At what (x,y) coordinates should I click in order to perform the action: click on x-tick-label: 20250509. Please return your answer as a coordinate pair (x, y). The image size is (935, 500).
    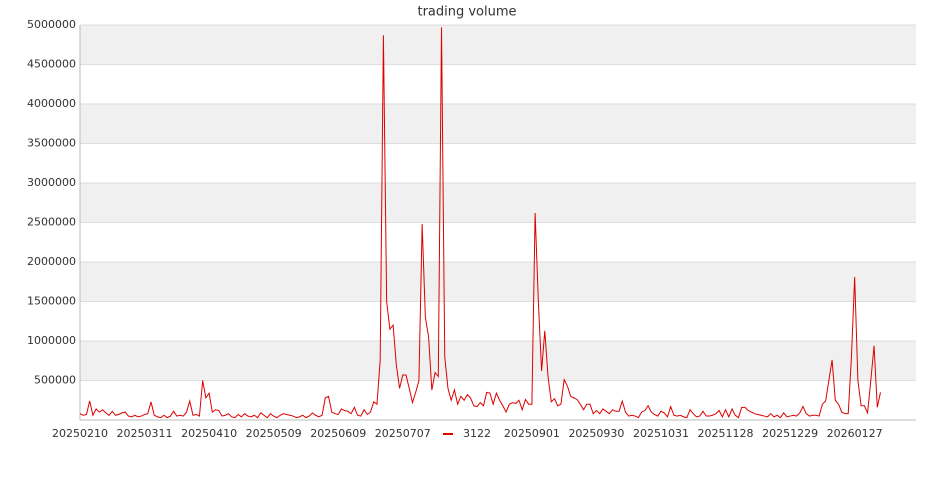
    Looking at the image, I should click on (274, 433).